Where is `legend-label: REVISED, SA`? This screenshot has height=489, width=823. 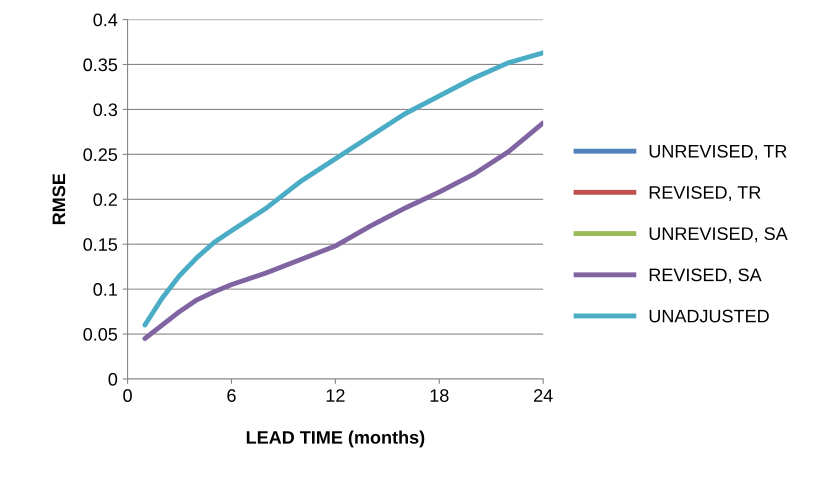 legend-label: REVISED, SA is located at coordinates (706, 276).